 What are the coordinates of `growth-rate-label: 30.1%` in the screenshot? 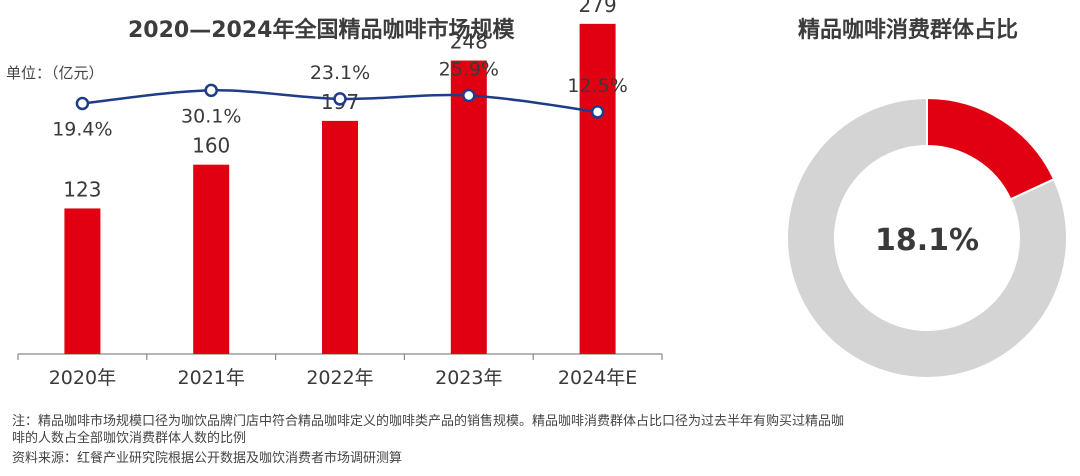 It's located at (211, 116).